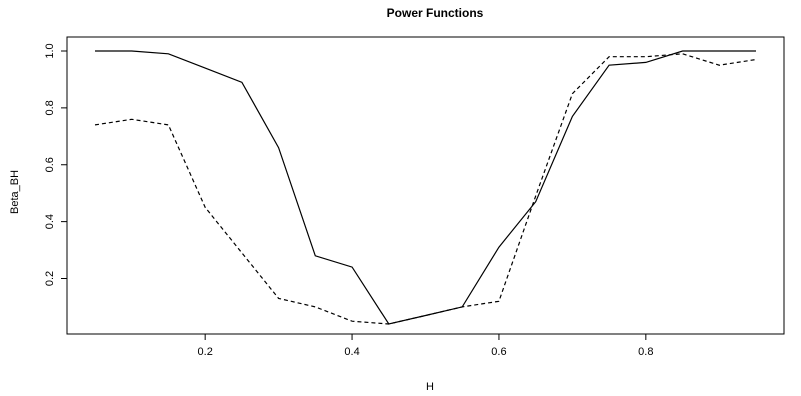  What do you see at coordinates (430, 387) in the screenshot?
I see `x-axis-label: H` at bounding box center [430, 387].